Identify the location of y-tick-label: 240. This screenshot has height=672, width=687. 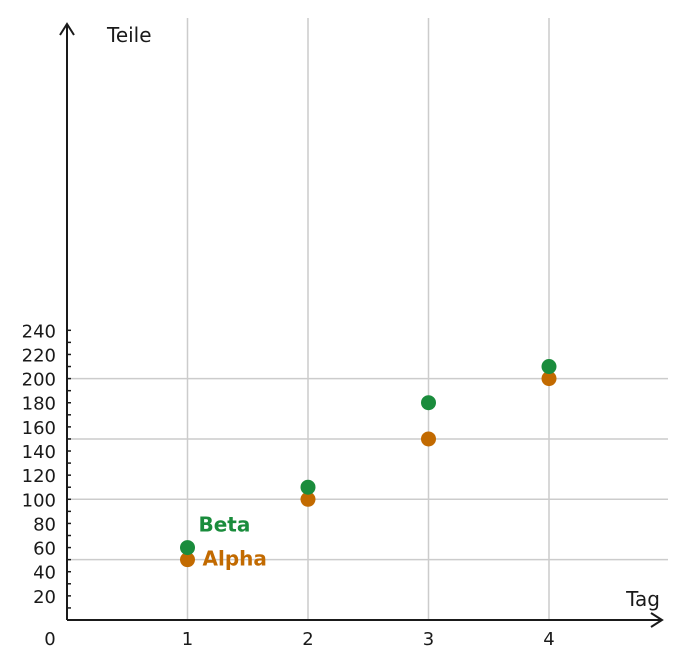
(39, 331).